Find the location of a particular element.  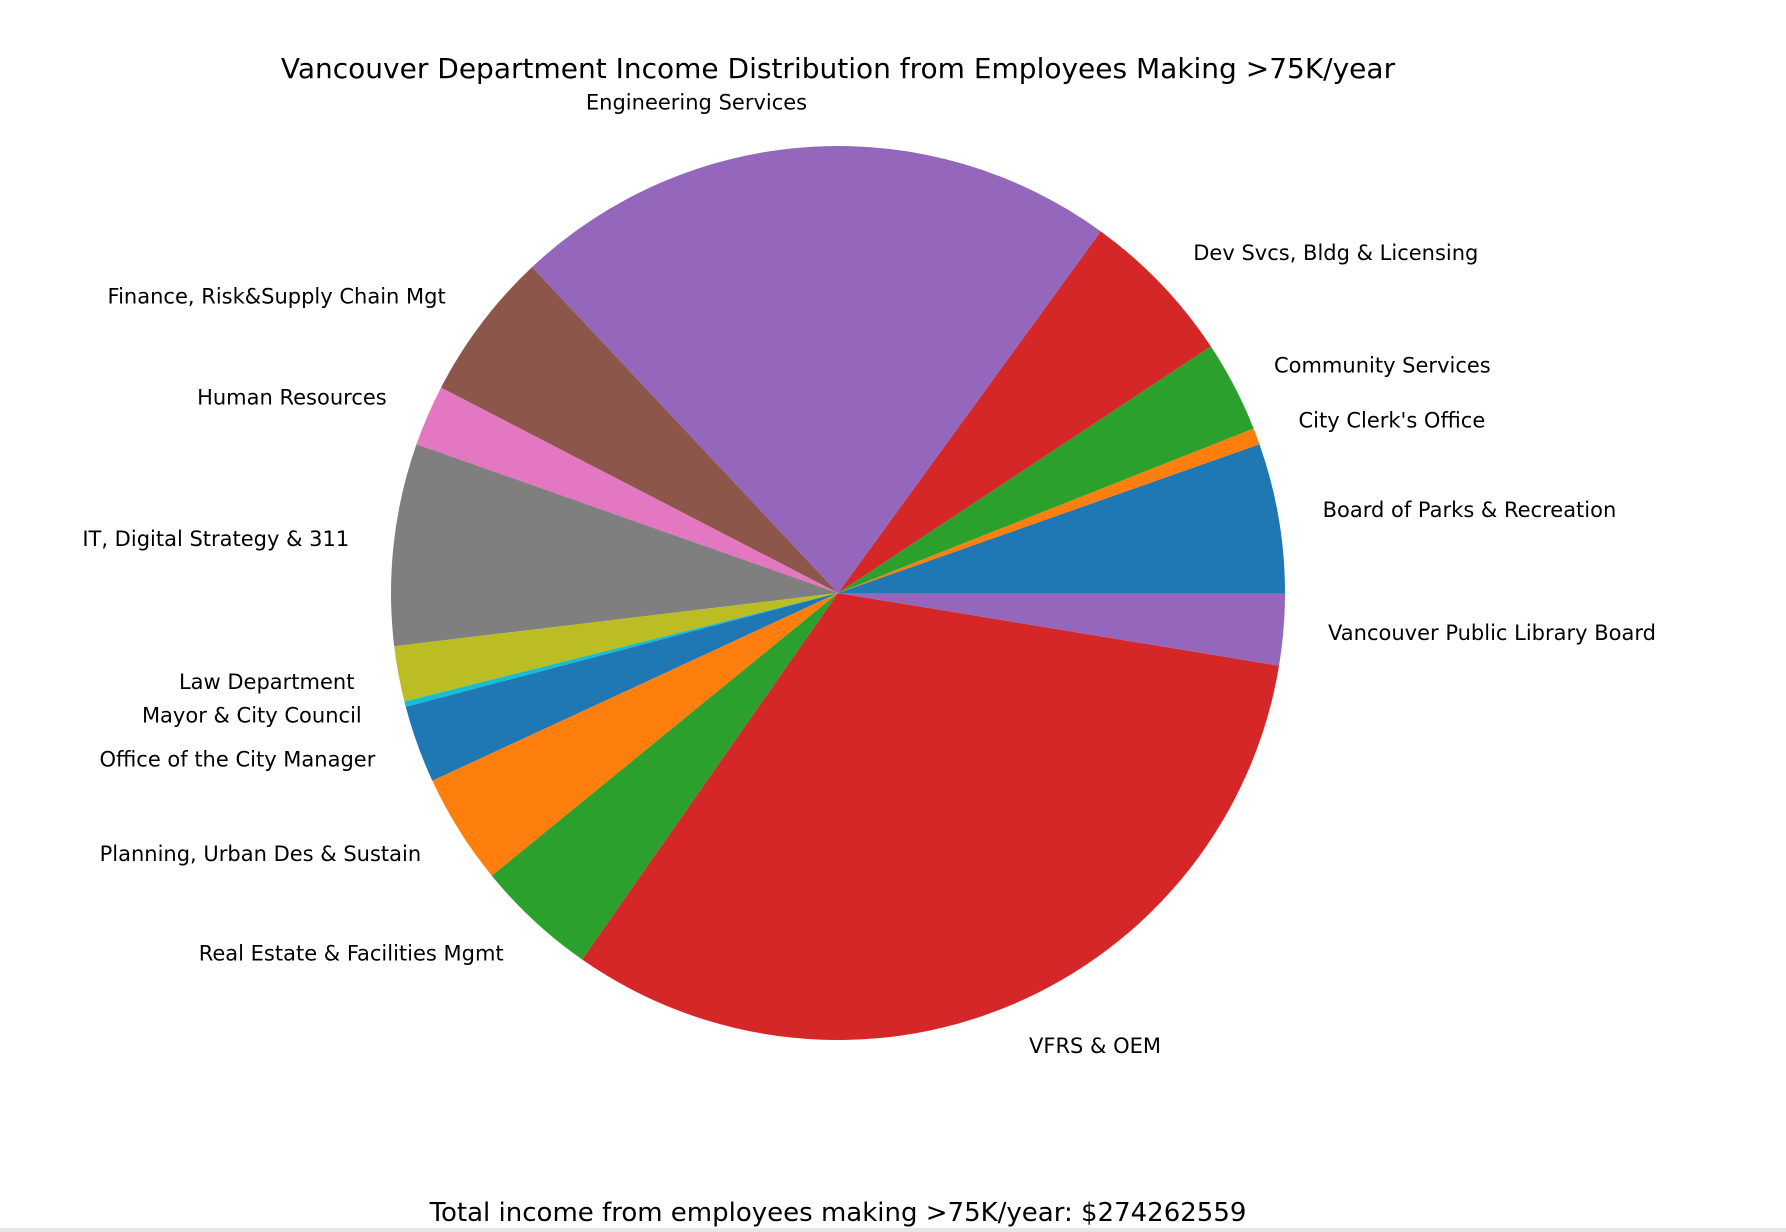

slice-label-vfrs-oem: VFRS & OEM is located at coordinates (1095, 1046).